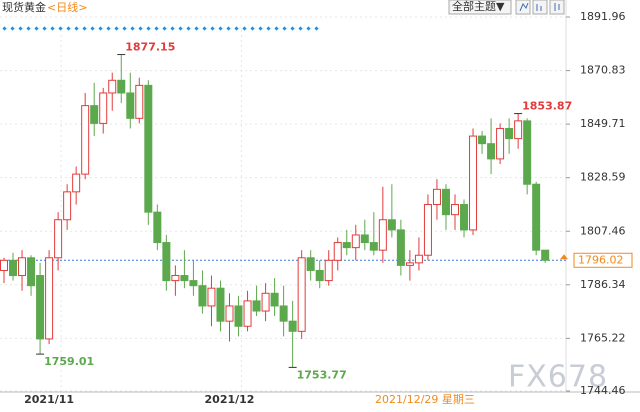 Image resolution: width=640 pixels, height=412 pixels. Describe the element at coordinates (603, 177) in the screenshot. I see `y-tick-label: 1828.59` at that location.